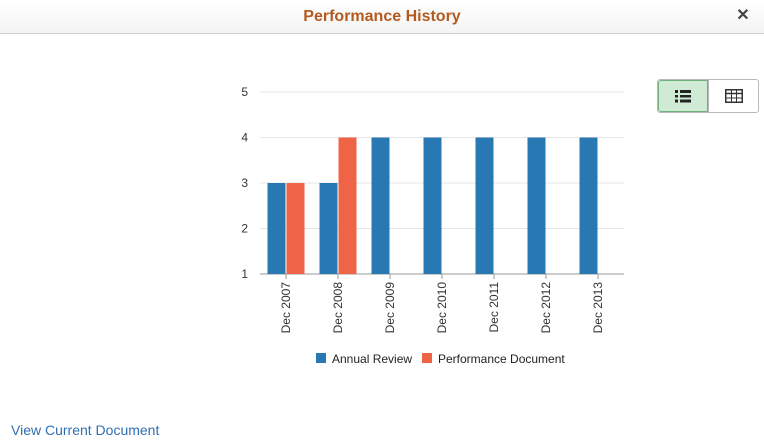 This screenshot has height=448, width=764. Describe the element at coordinates (286, 308) in the screenshot. I see `x-tick-label: Dec 2007` at that location.